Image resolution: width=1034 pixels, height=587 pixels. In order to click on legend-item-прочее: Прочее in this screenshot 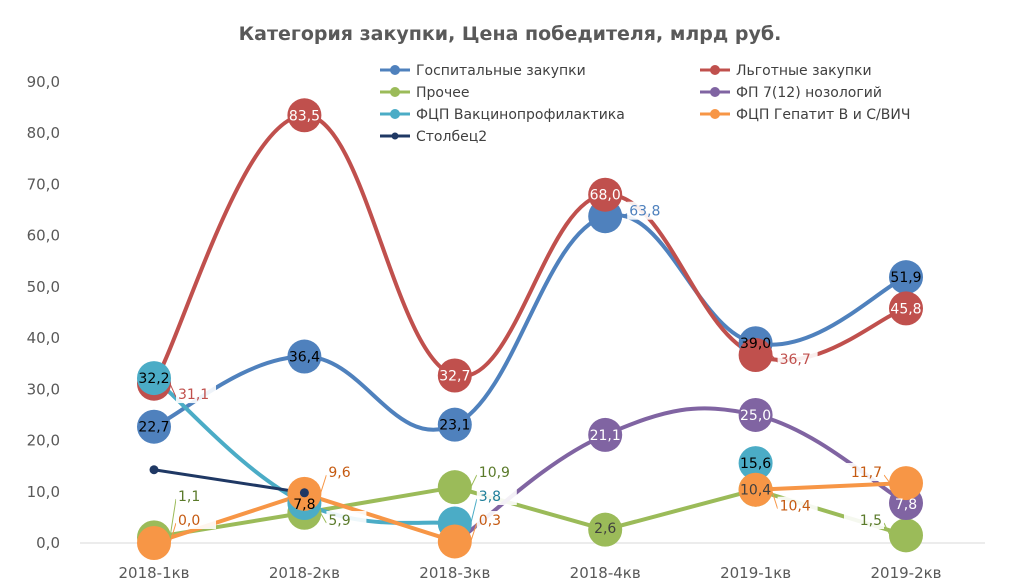, I will do `click(424, 93)`.